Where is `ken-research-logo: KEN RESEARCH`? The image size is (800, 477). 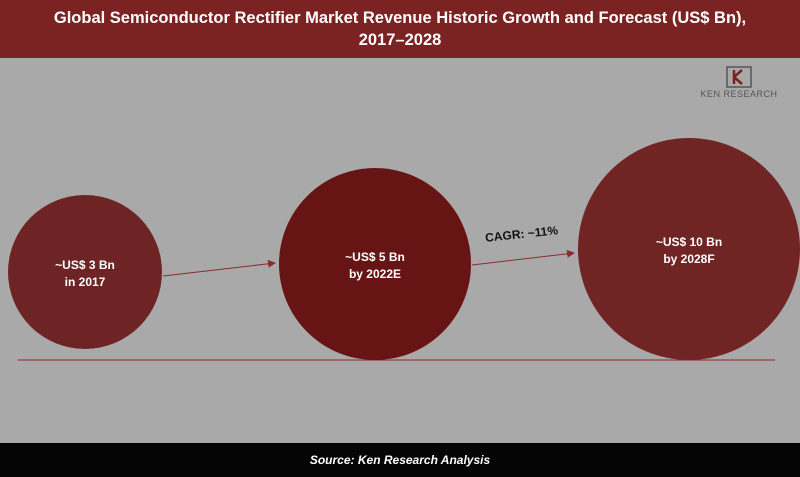
ken-research-logo: KEN RESEARCH is located at coordinates (739, 84).